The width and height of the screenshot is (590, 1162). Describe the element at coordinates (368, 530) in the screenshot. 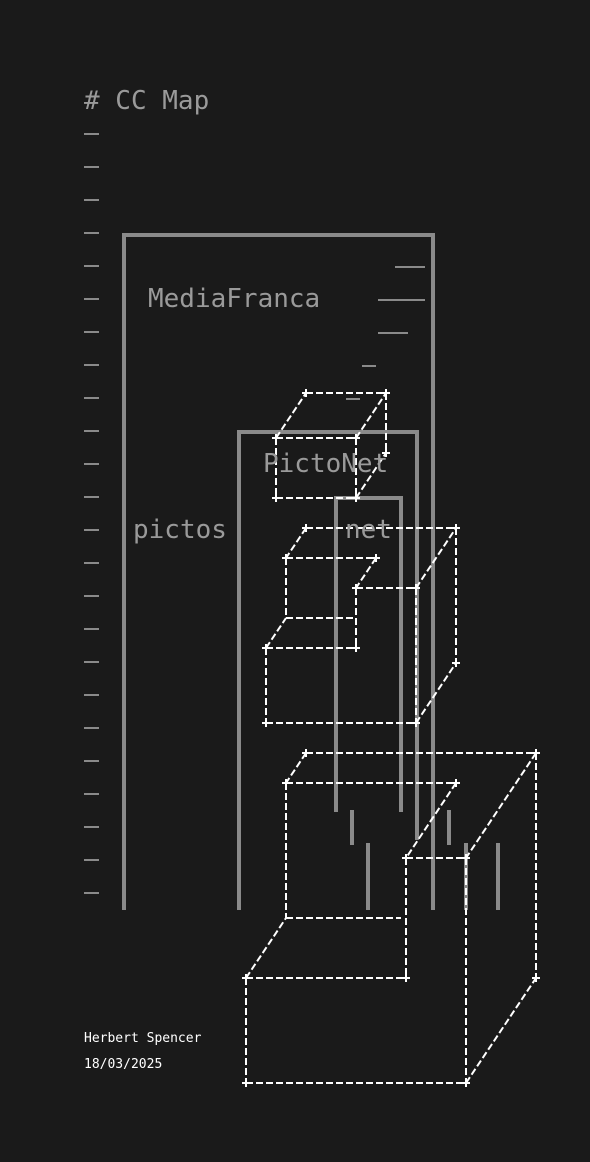

I see `zone-label-net: net` at that location.